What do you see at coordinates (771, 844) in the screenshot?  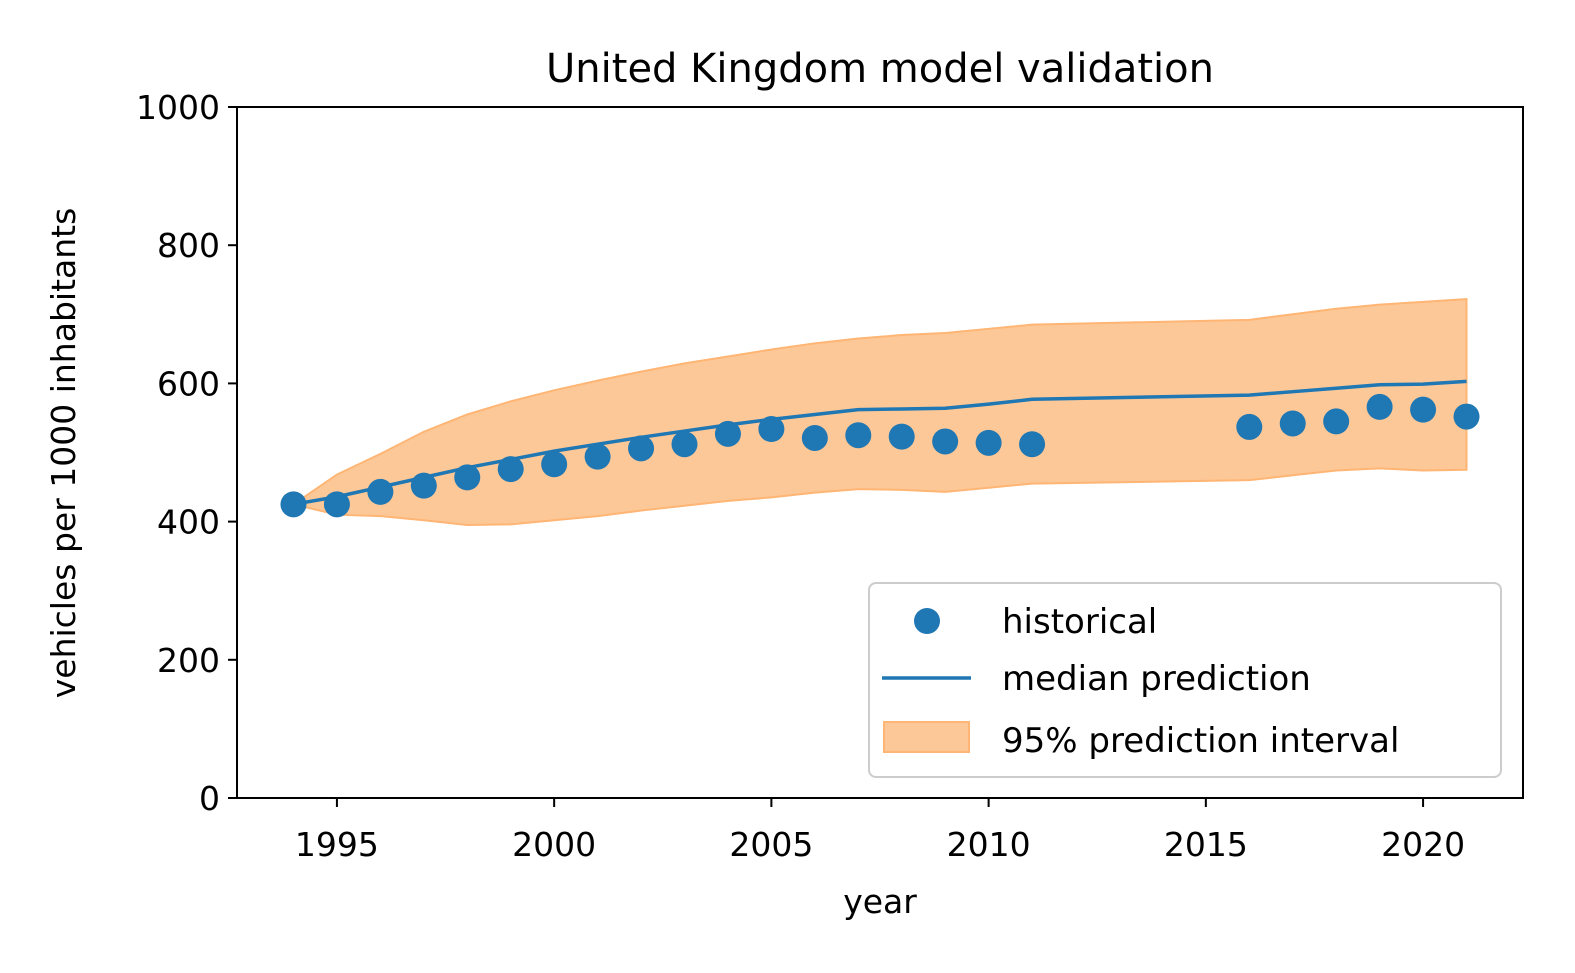 I see `x-tick-label: 2005` at bounding box center [771, 844].